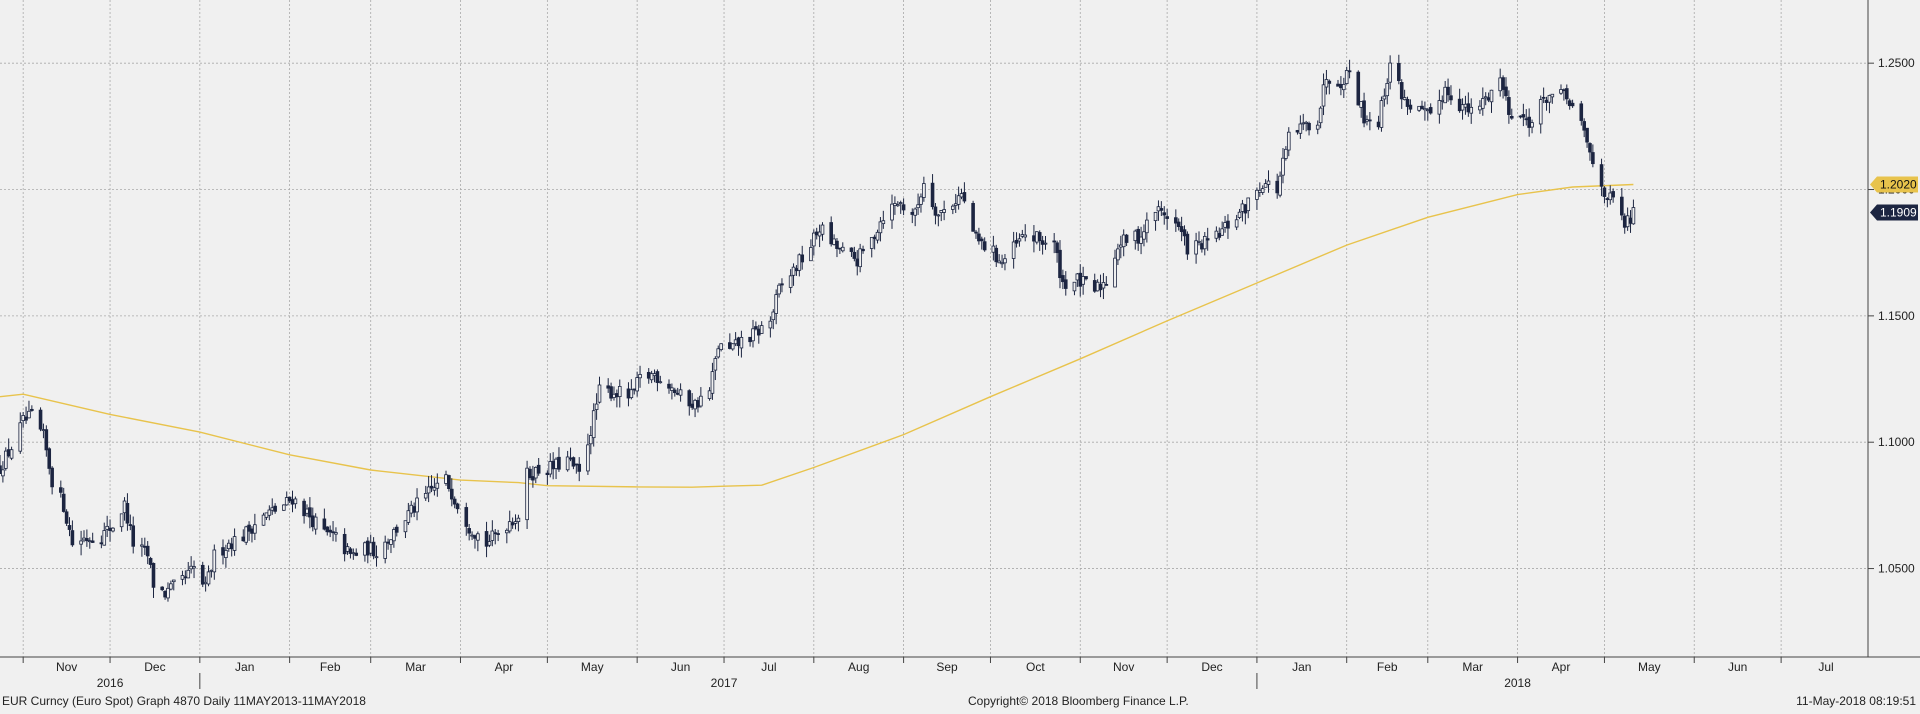  Describe the element at coordinates (858, 667) in the screenshot. I see `month-label: Aug` at that location.